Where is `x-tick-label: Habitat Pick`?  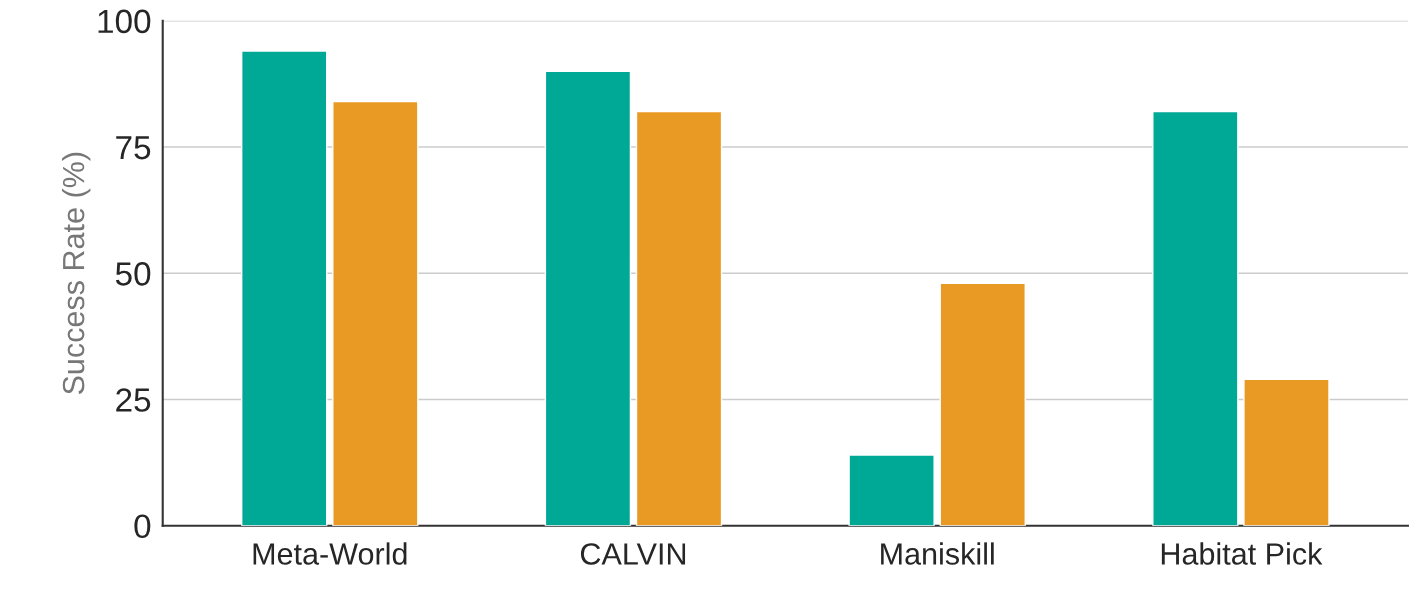 x-tick-label: Habitat Pick is located at coordinates (1242, 553).